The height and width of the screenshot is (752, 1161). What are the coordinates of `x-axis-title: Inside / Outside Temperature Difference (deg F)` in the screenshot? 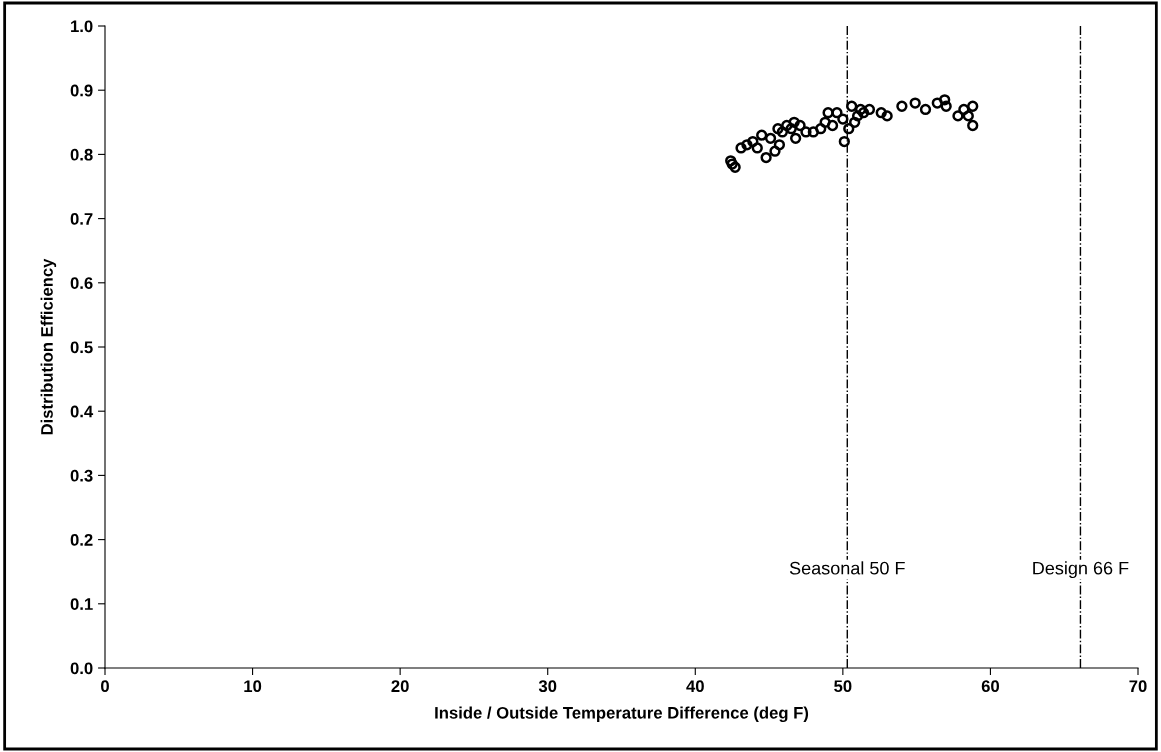 It's located at (622, 714).